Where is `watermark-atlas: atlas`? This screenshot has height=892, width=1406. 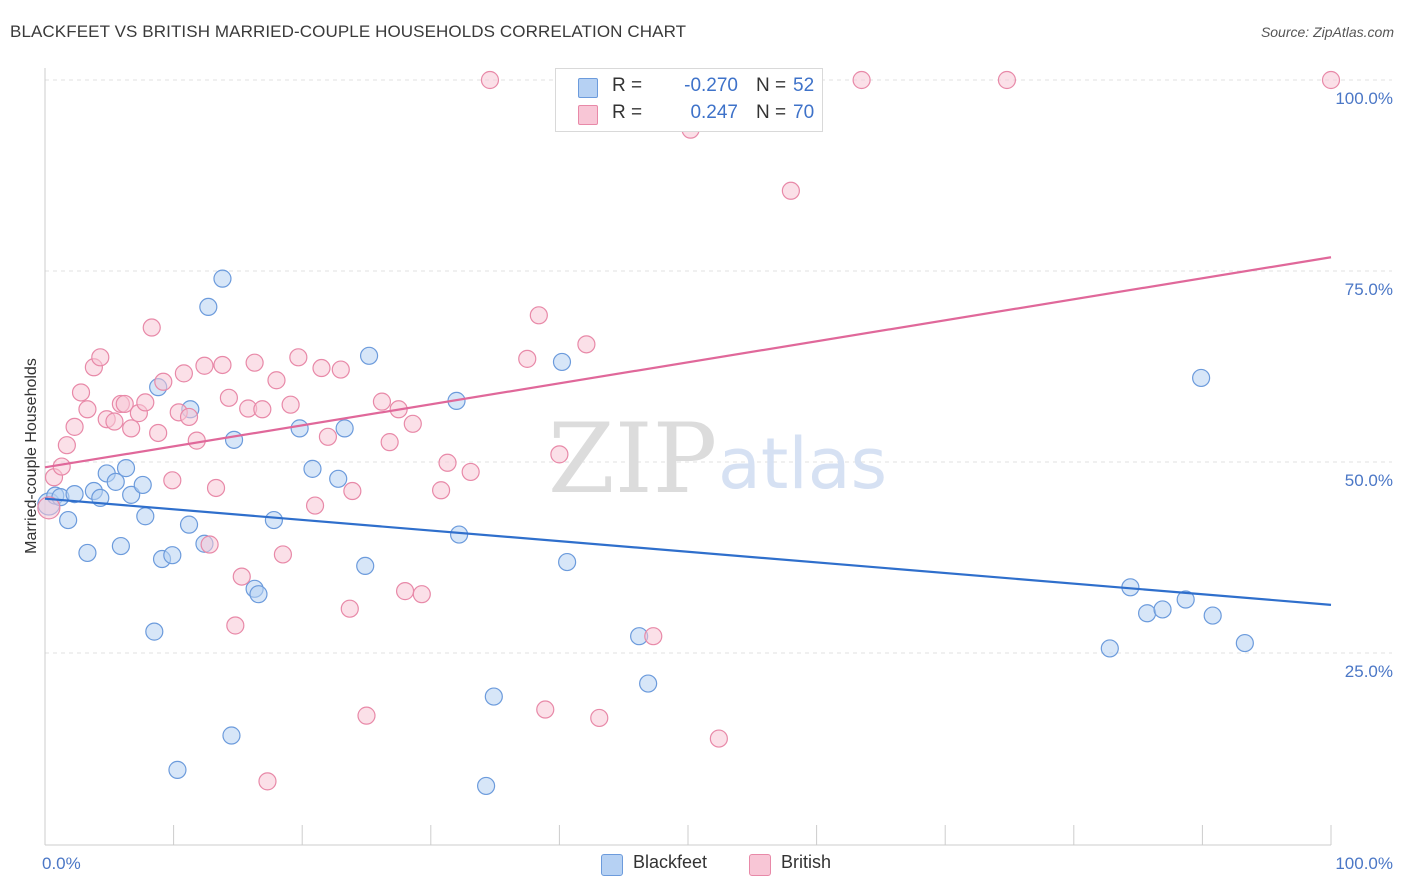 watermark-atlas: atlas is located at coordinates (802, 464).